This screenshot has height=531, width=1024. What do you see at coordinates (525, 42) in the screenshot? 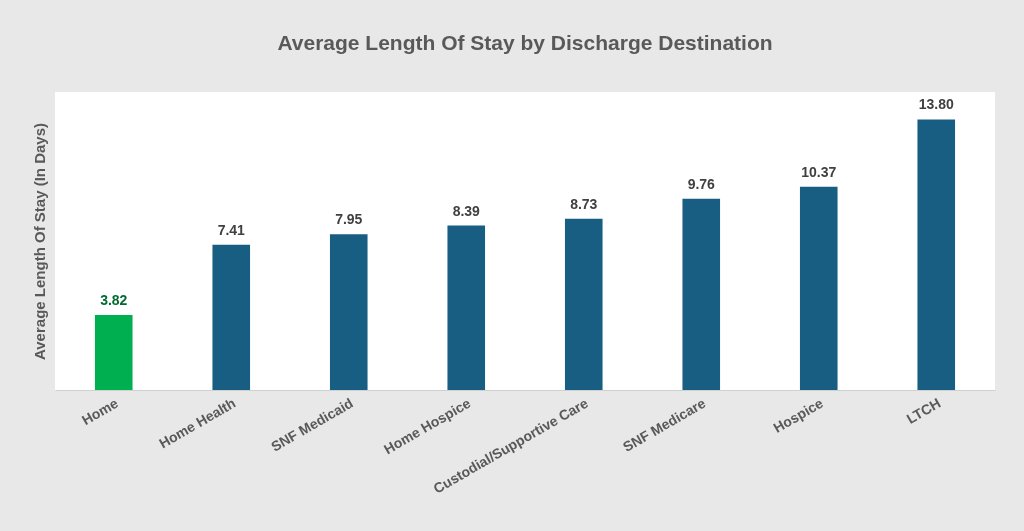
I see `chart-title: Average Length Of Stay by Discharge Destination` at bounding box center [525, 42].